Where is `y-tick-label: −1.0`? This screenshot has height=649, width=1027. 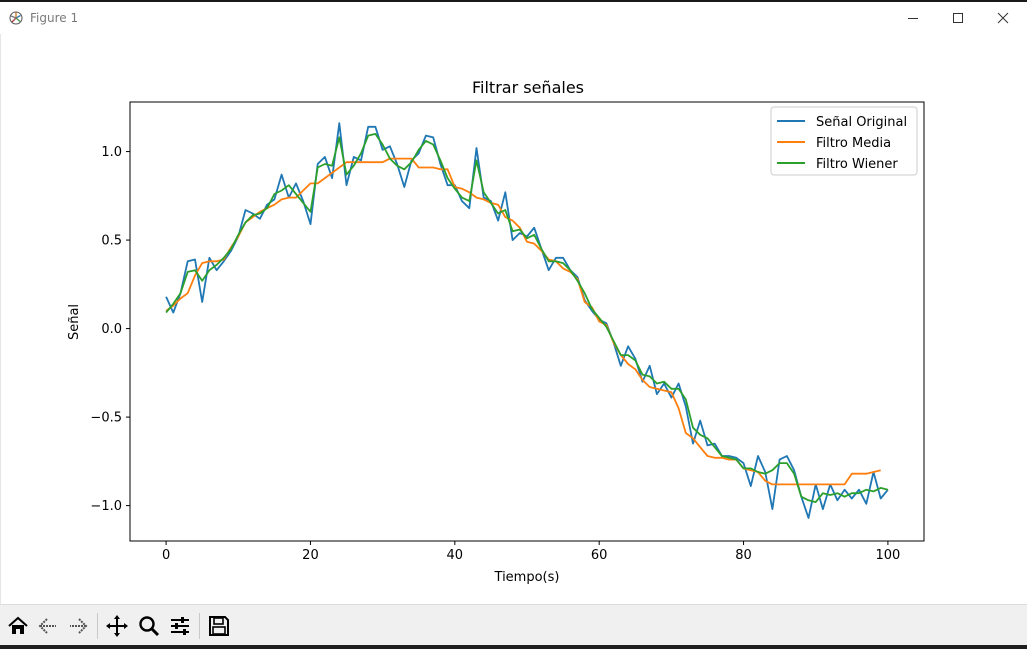 y-tick-label: −1.0 is located at coordinates (106, 506).